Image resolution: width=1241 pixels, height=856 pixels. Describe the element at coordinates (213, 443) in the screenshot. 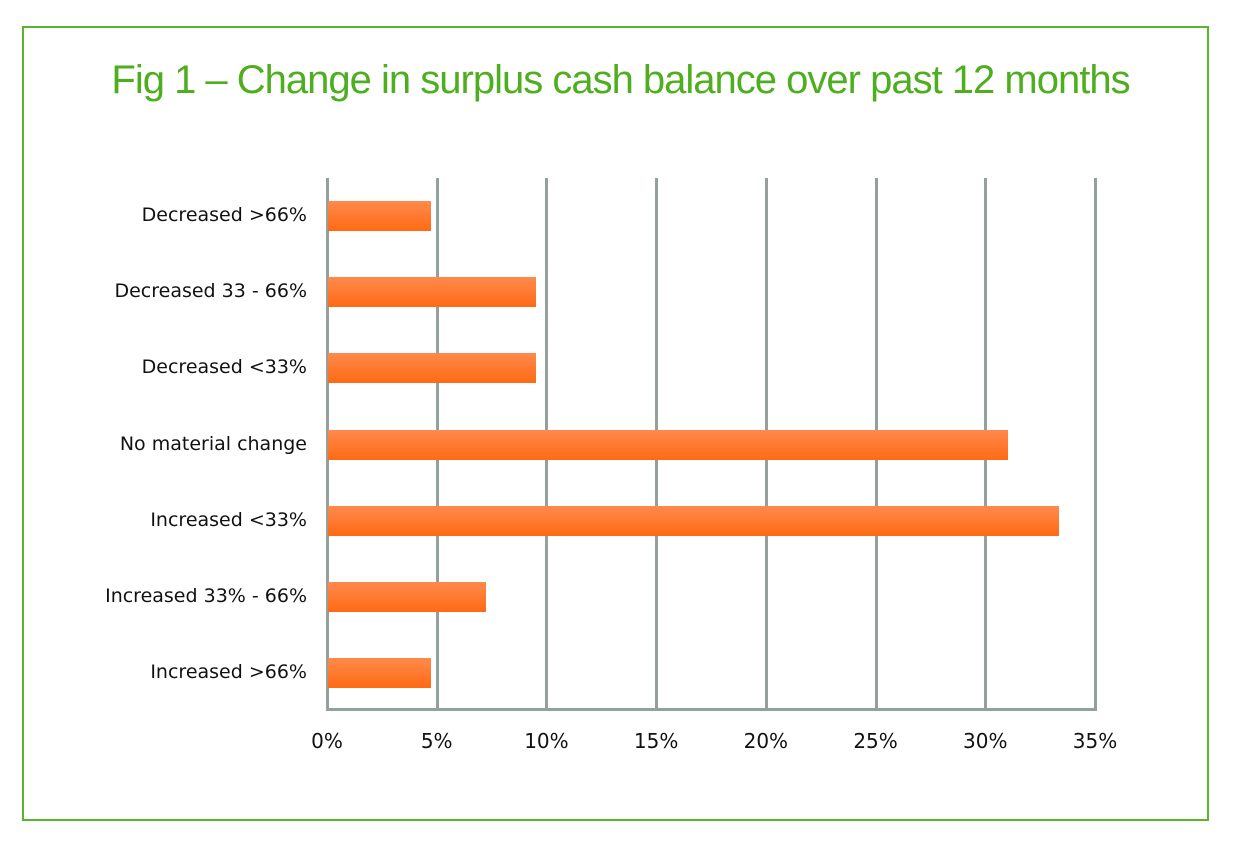

I see `category-label: No material change` at that location.